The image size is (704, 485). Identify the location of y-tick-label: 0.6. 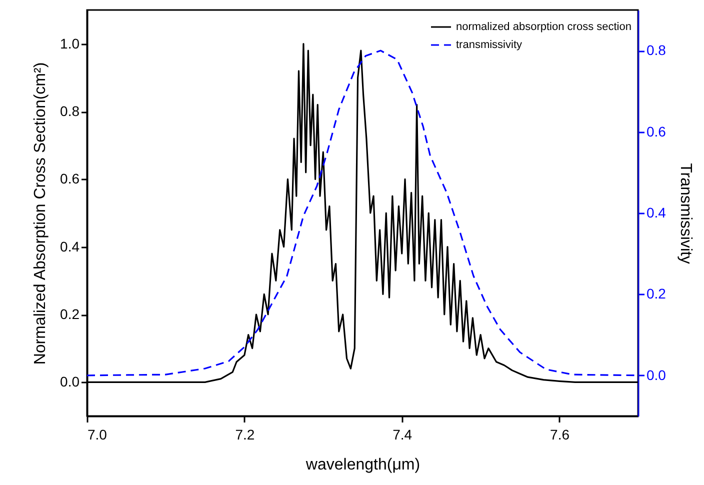
(70, 178).